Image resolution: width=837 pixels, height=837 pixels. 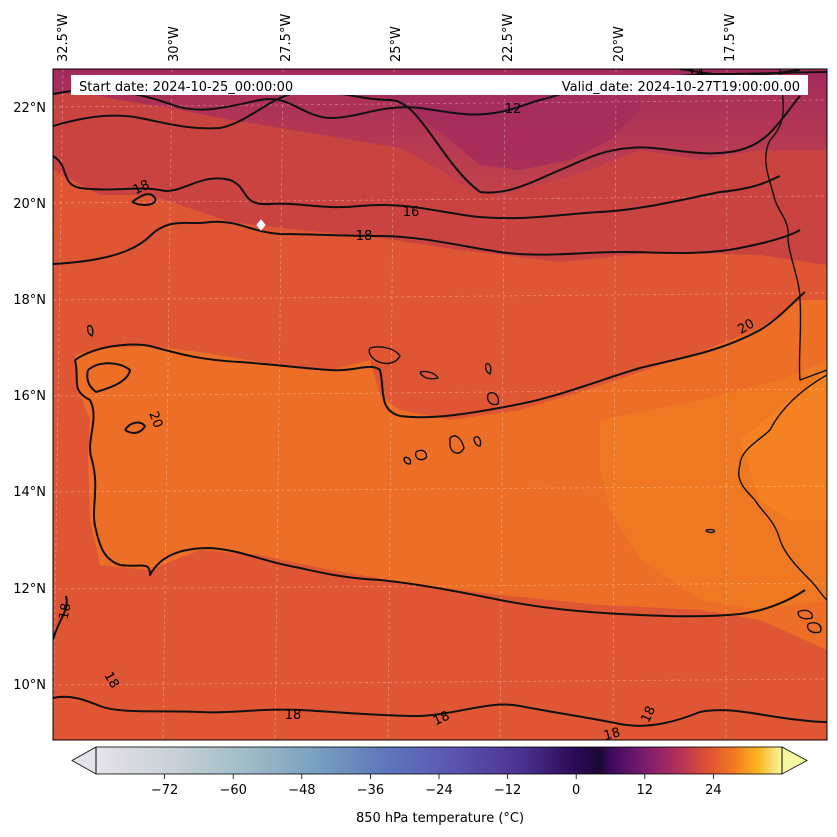 I want to click on contour-label-18-f: 18, so click(x=441, y=719).